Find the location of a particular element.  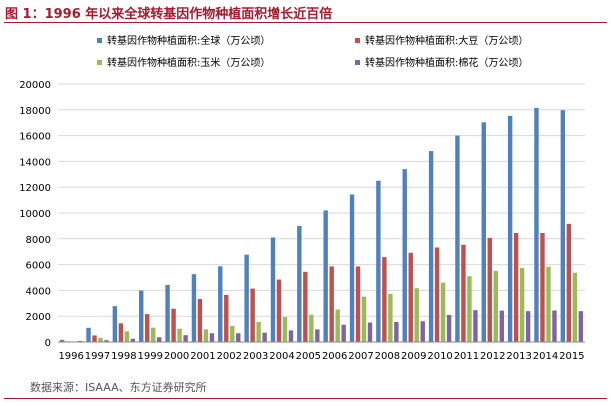

y-tick-label: 8000 is located at coordinates (38, 240).